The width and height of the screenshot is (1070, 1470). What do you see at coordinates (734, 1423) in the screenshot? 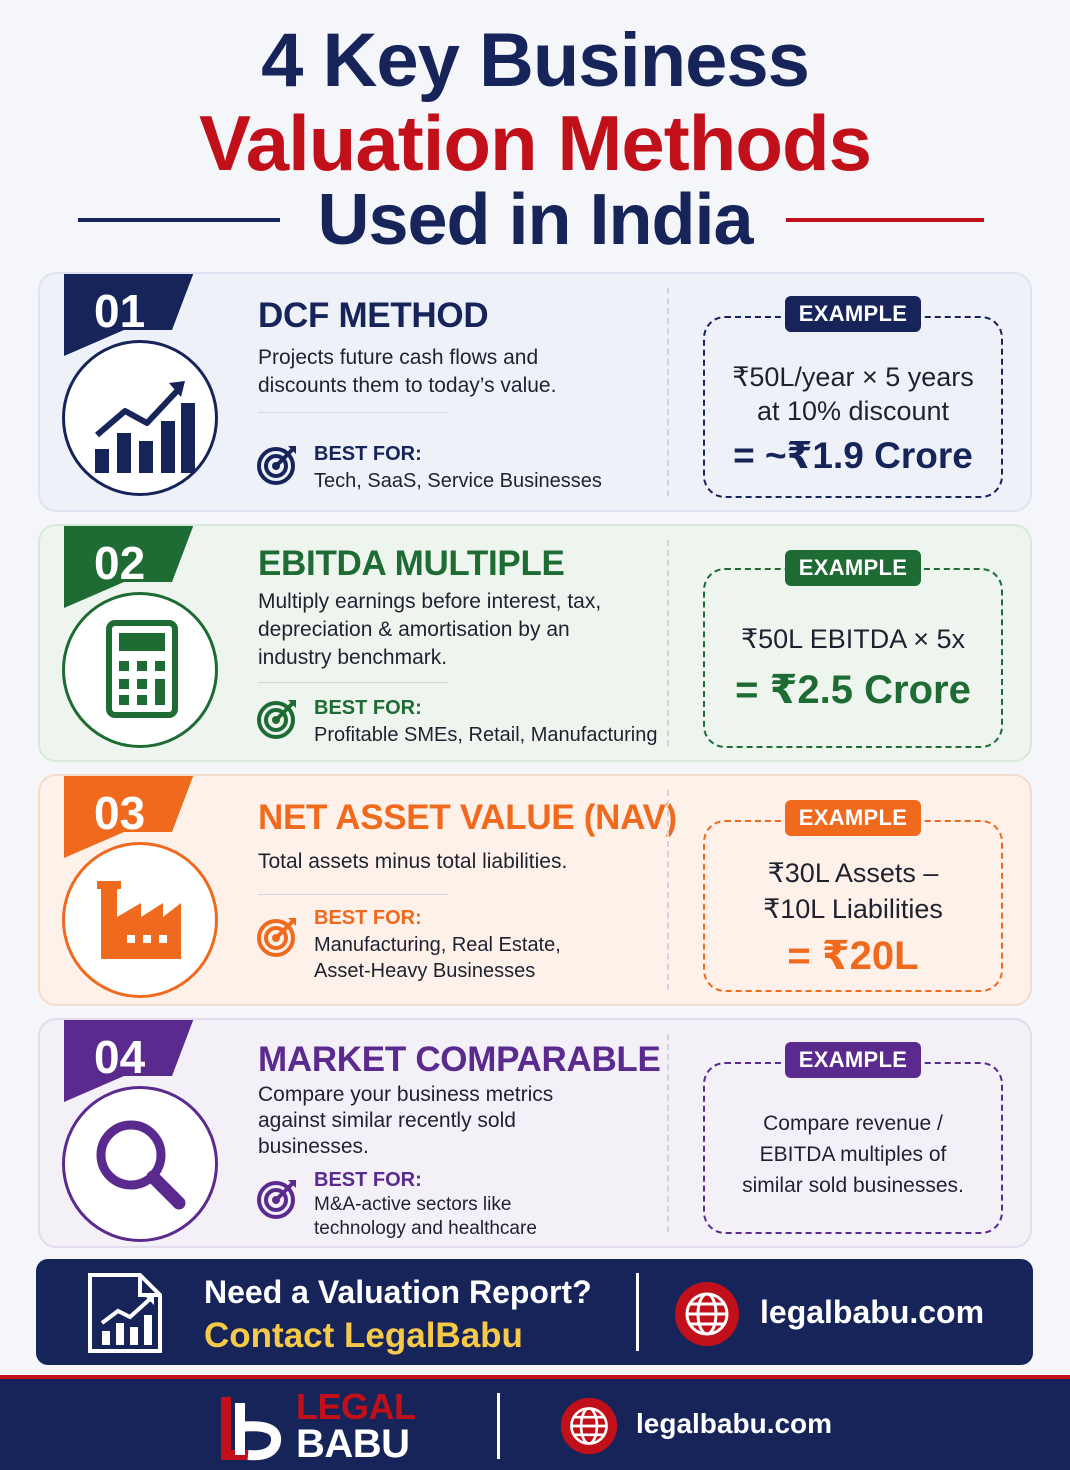
I see `footer-website-link: legalbabu.com` at bounding box center [734, 1423].